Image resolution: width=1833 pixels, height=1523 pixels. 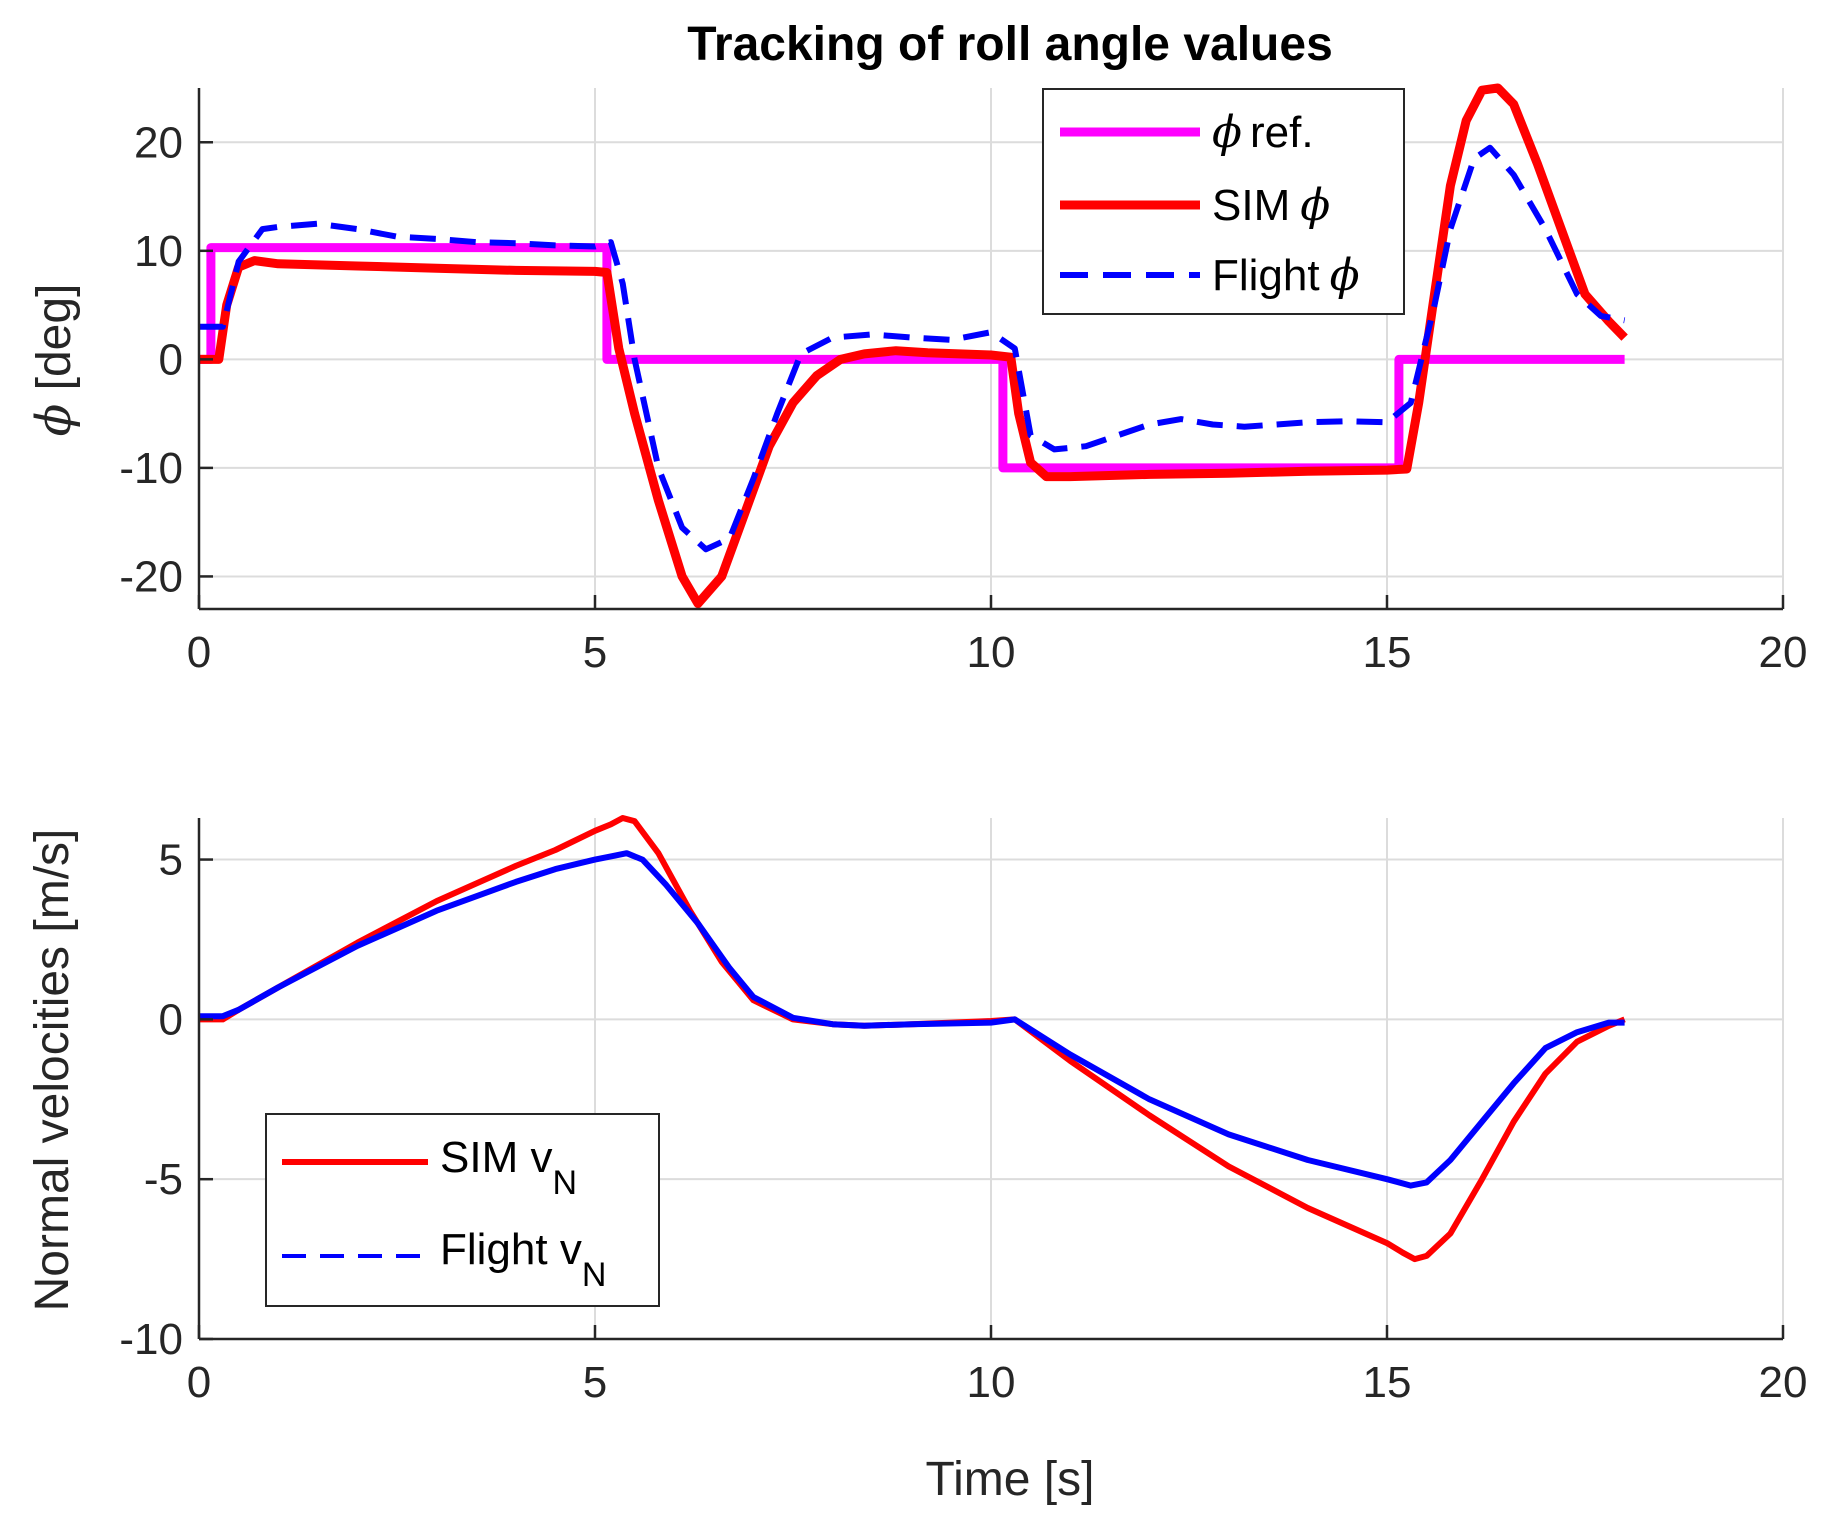 I want to click on y-tick-labels: -20 -10 0 10 20, so click(x=151, y=359).